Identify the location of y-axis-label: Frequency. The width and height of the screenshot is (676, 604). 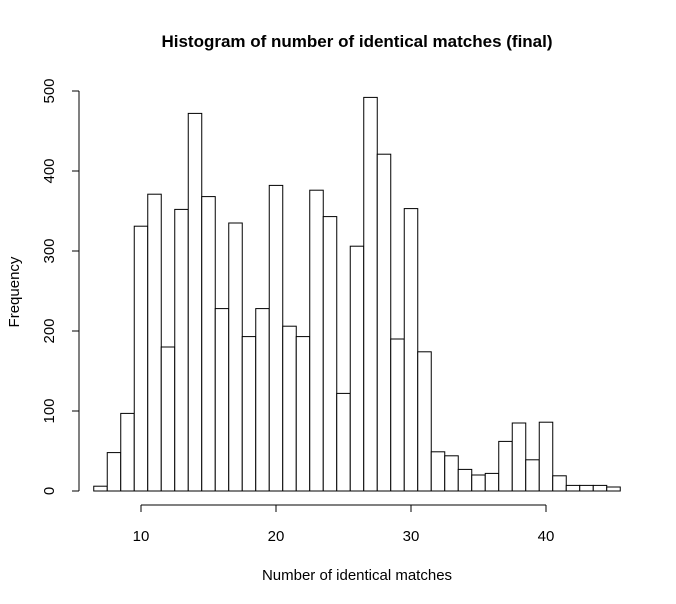
(14, 291).